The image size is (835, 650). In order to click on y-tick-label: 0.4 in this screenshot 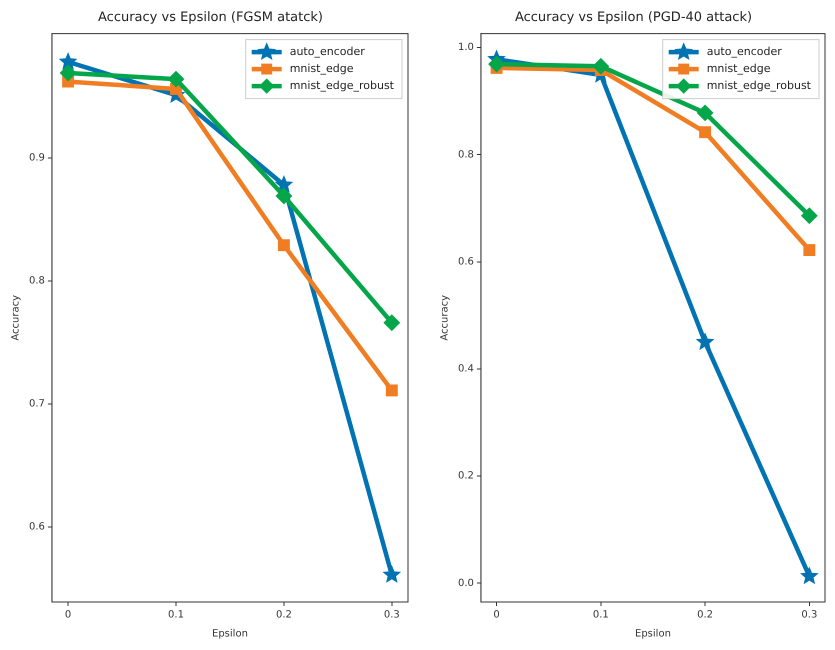, I will do `click(466, 369)`.